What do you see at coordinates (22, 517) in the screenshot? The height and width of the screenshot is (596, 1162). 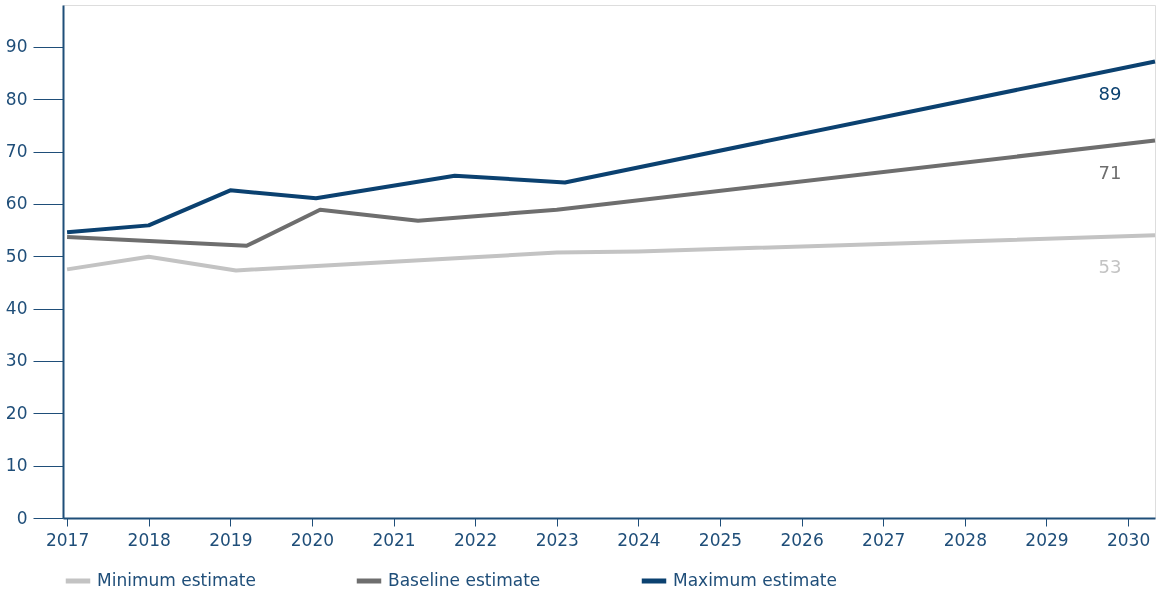 I see `y-tick-label: 0` at bounding box center [22, 517].